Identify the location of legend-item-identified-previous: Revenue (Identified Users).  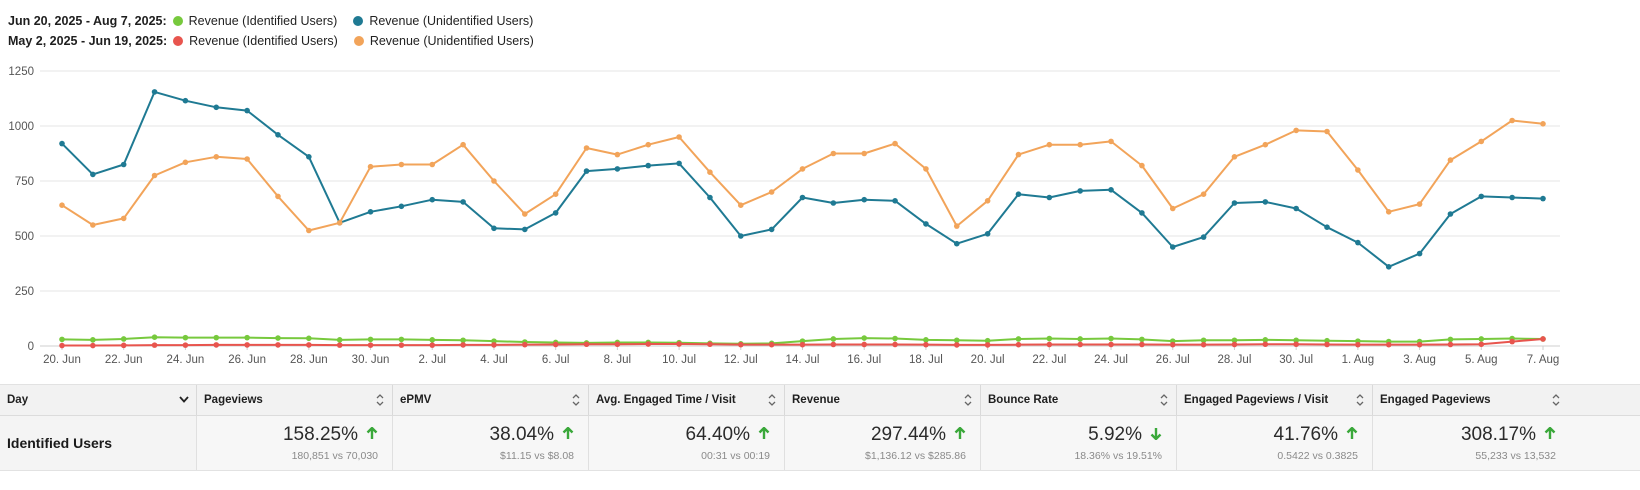
(255, 41).